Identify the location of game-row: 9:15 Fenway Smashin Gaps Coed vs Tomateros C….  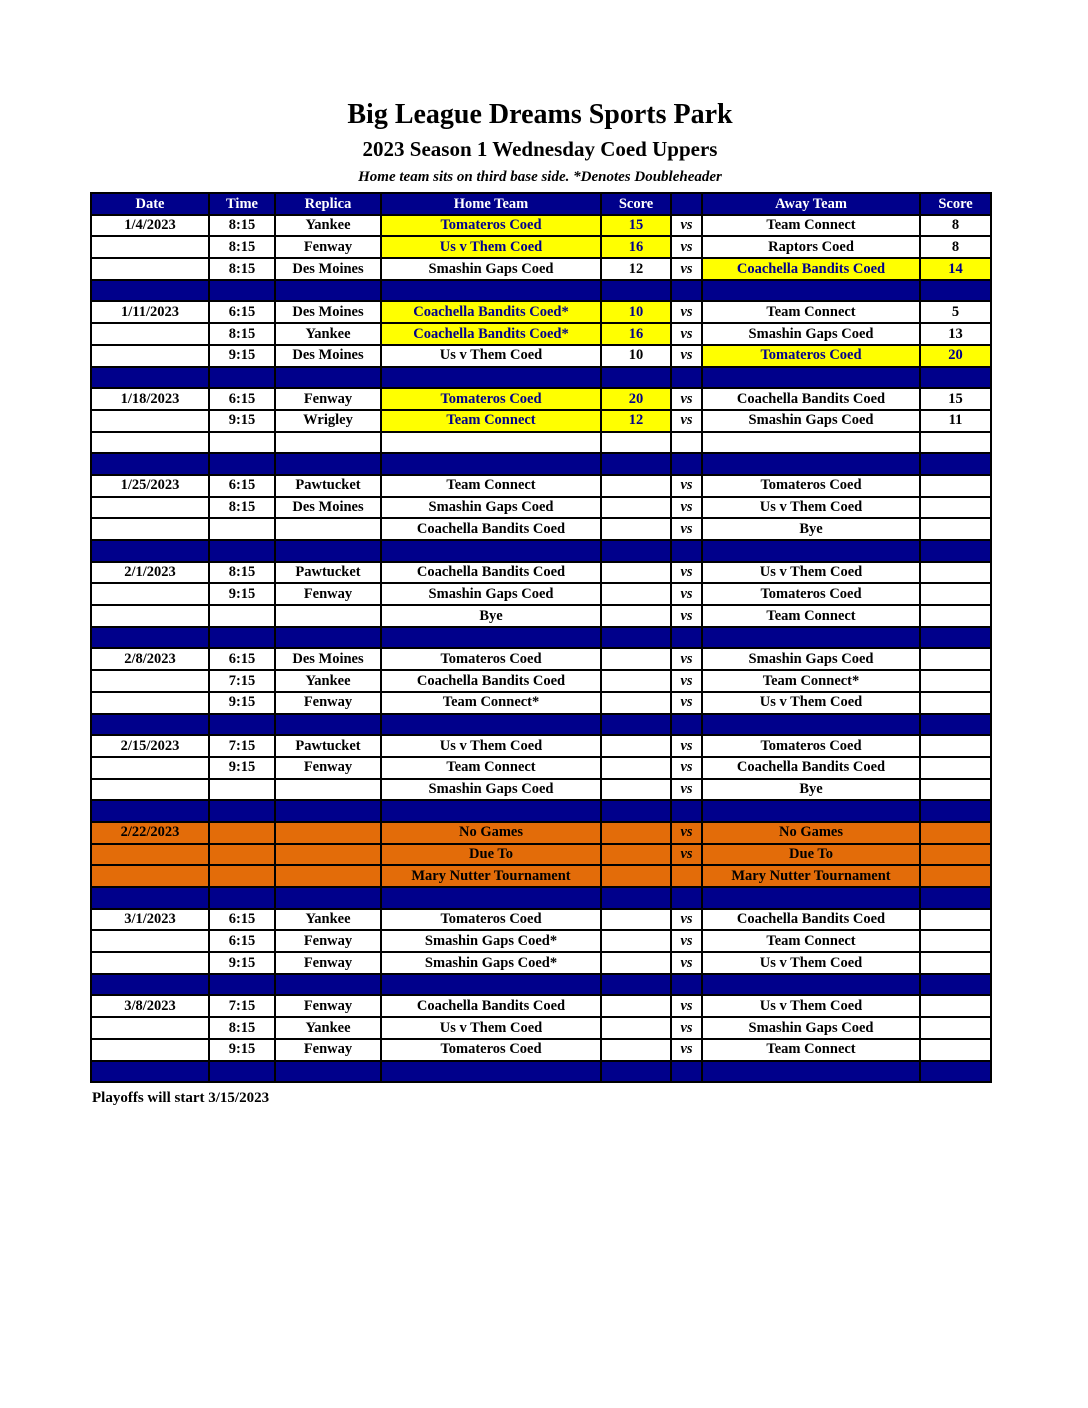
(541, 594).